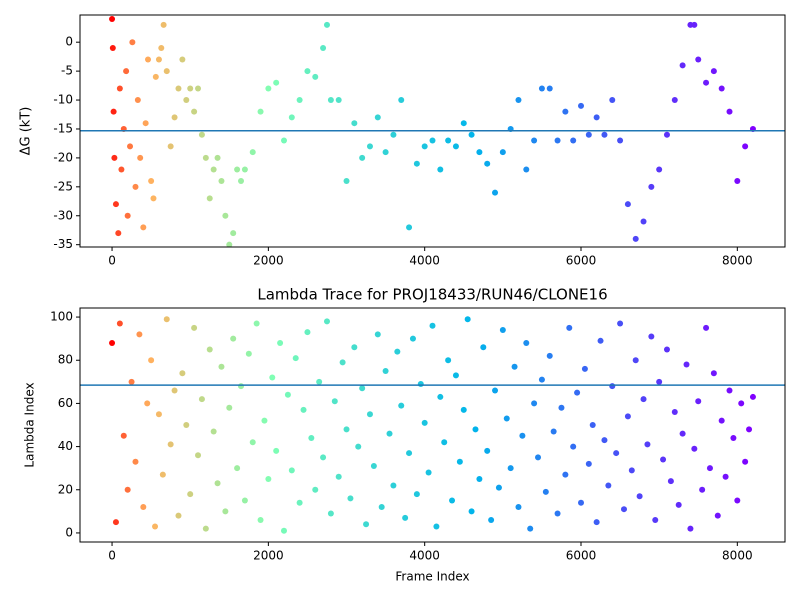 This screenshot has width=800, height=600. What do you see at coordinates (424, 261) in the screenshot?
I see `x-tick-label: 4000` at bounding box center [424, 261].